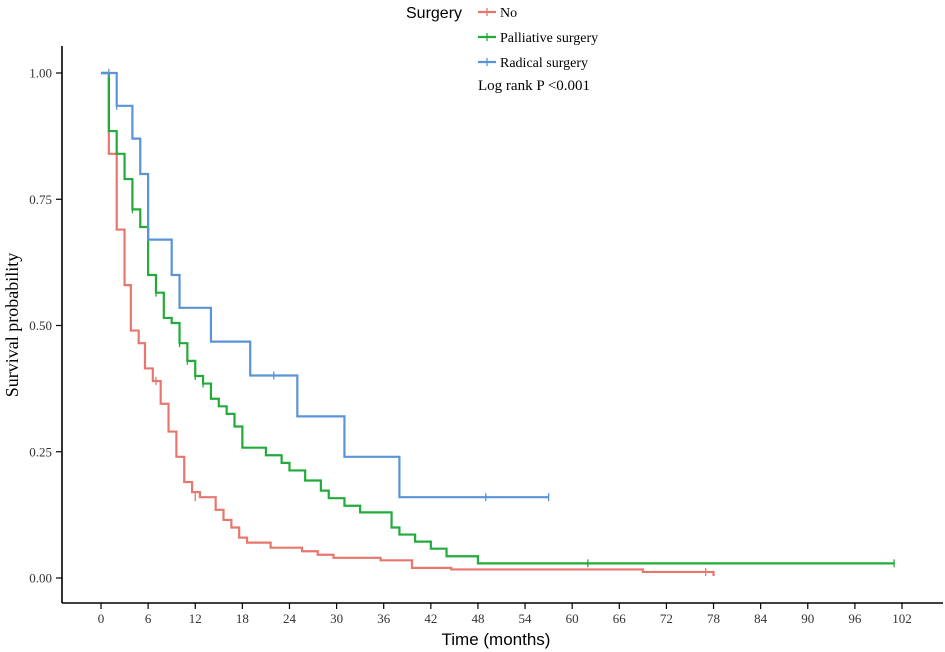 The image size is (945, 652). Describe the element at coordinates (902, 618) in the screenshot. I see `x-tick-label: 102` at that location.